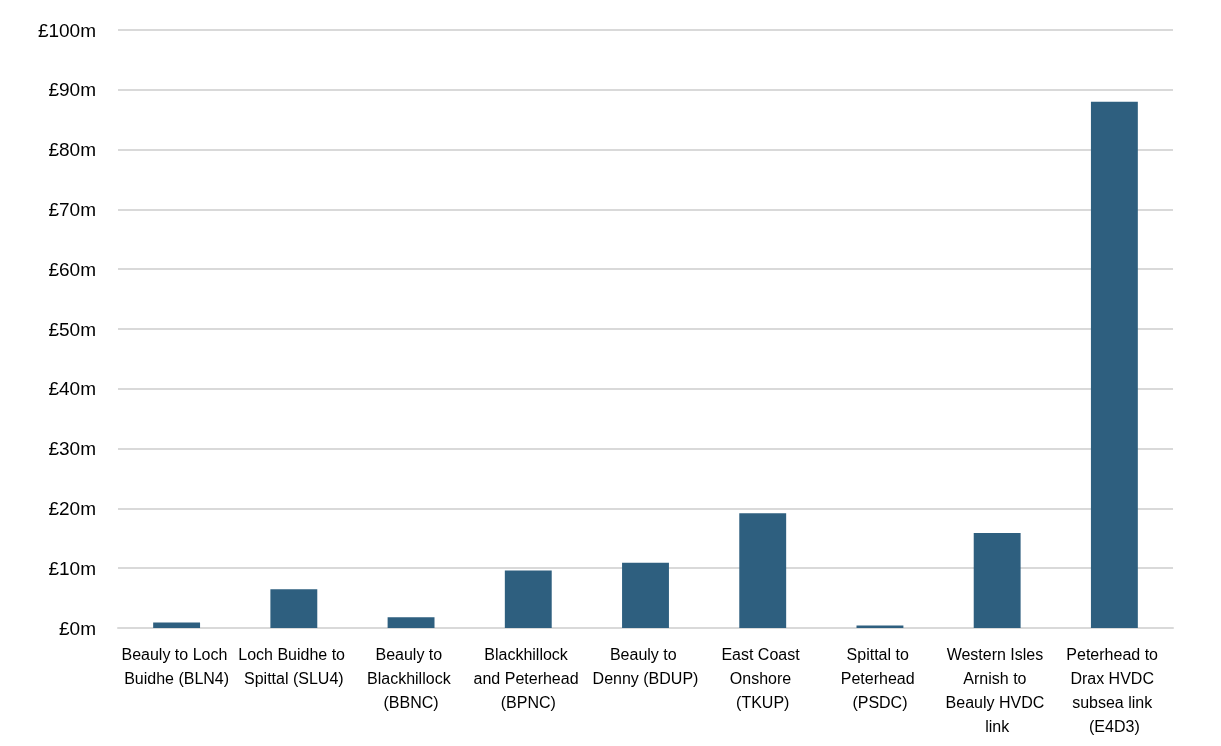 This screenshot has width=1221, height=746. What do you see at coordinates (645, 666) in the screenshot?
I see `x-tick-label: Beauly to Denny (BDUP)` at bounding box center [645, 666].